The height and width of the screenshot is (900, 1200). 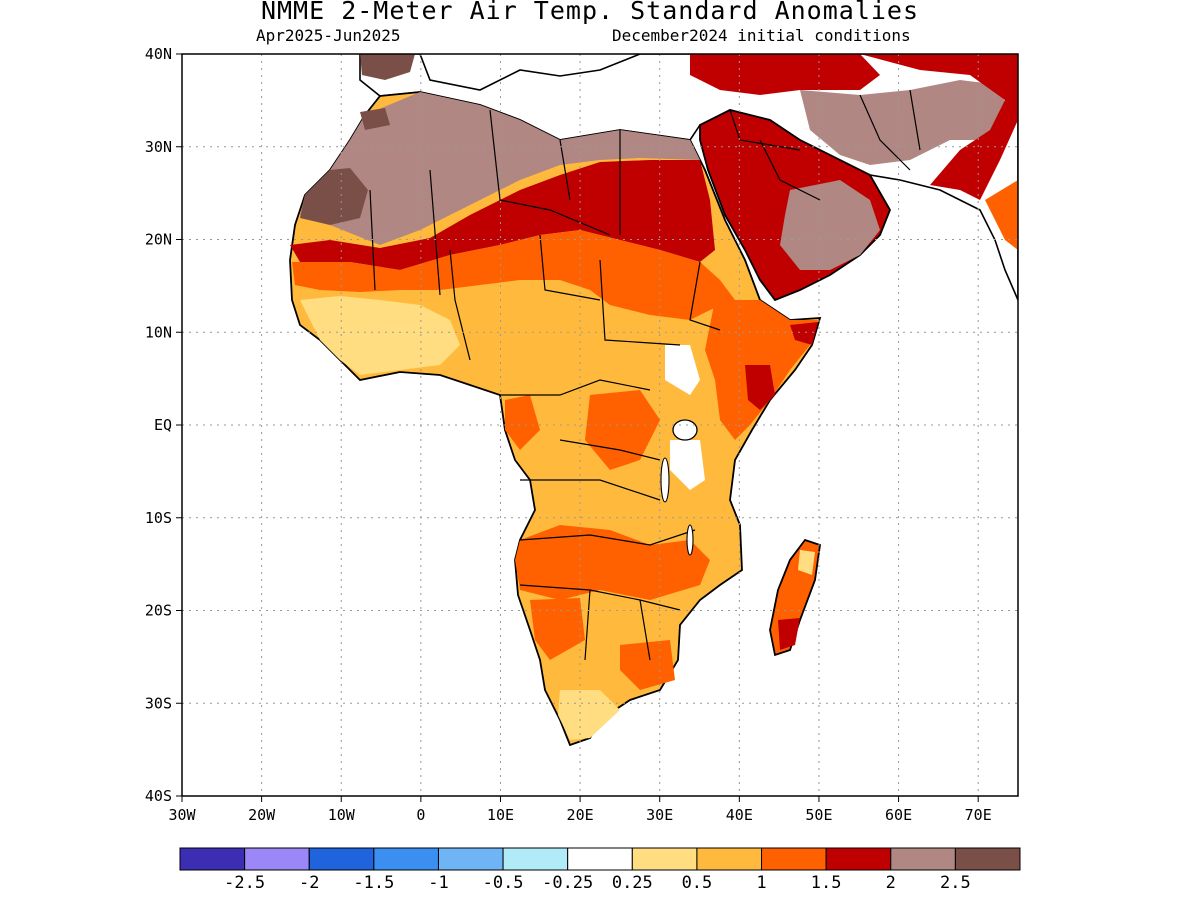 I want to click on lake-victoria, so click(x=685, y=430).